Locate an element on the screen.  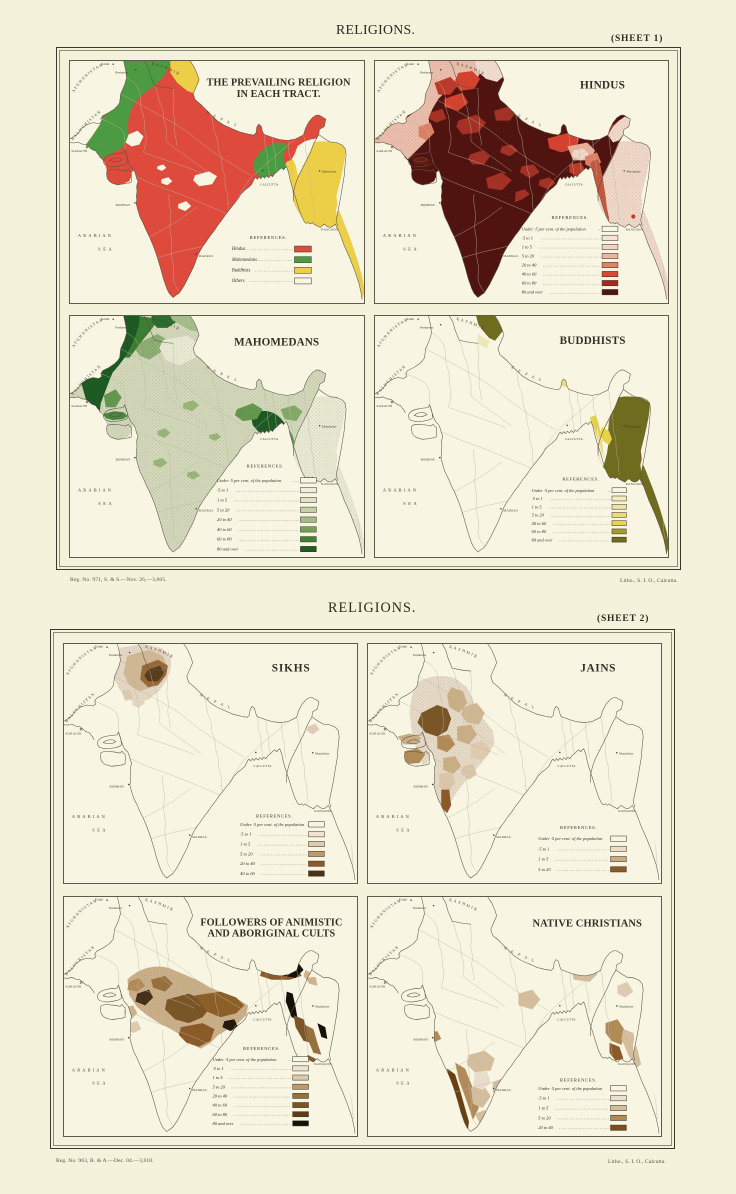
svg-text: AND ABORIGINAL CULTS is located at coordinates (272, 933).